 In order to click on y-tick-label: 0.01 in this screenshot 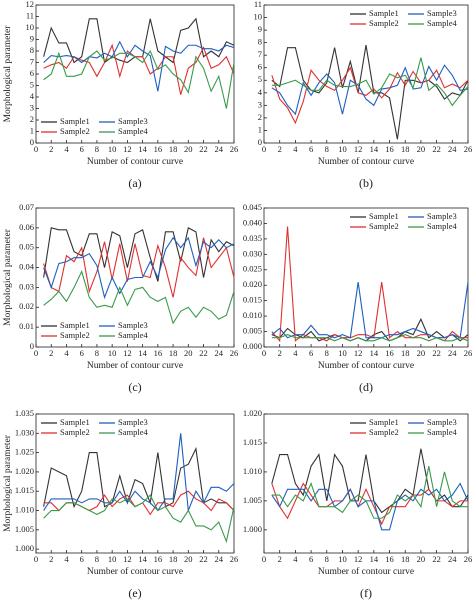, I will do `click(26, 326)`.